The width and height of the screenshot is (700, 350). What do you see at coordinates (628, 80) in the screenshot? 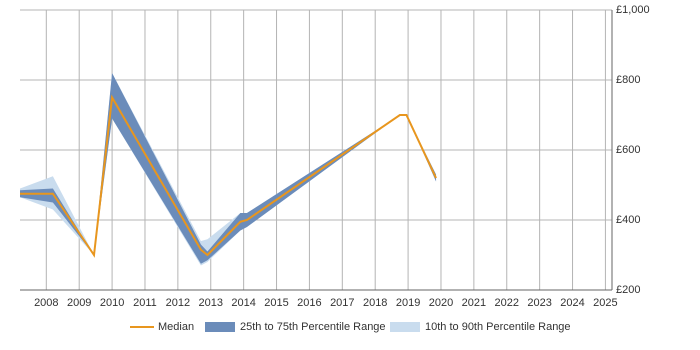
I see `y-tick-label: £800` at bounding box center [628, 80].